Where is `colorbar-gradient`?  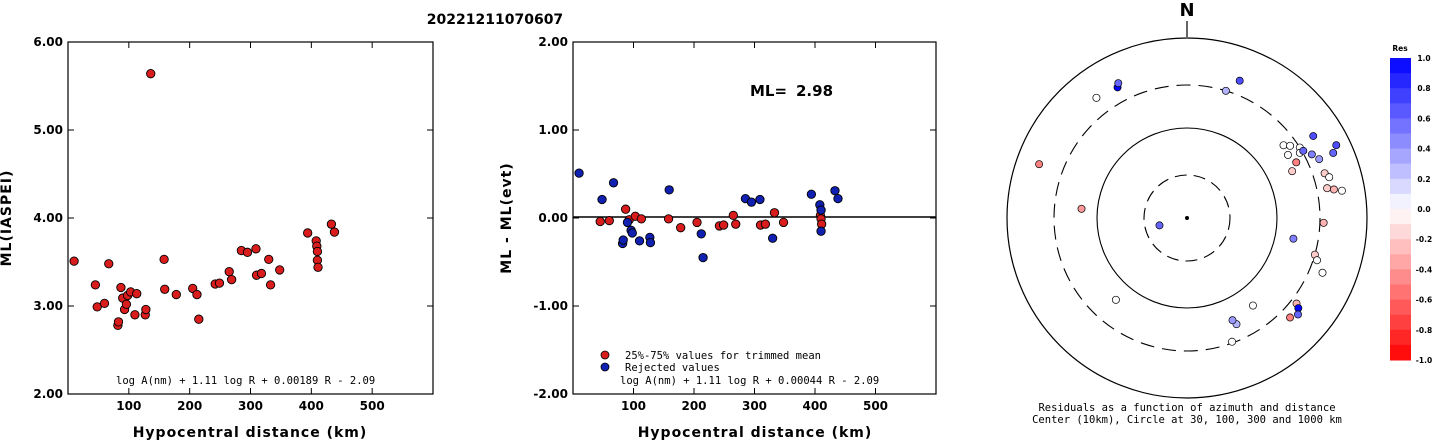
colorbar-gradient is located at coordinates (1400, 209).